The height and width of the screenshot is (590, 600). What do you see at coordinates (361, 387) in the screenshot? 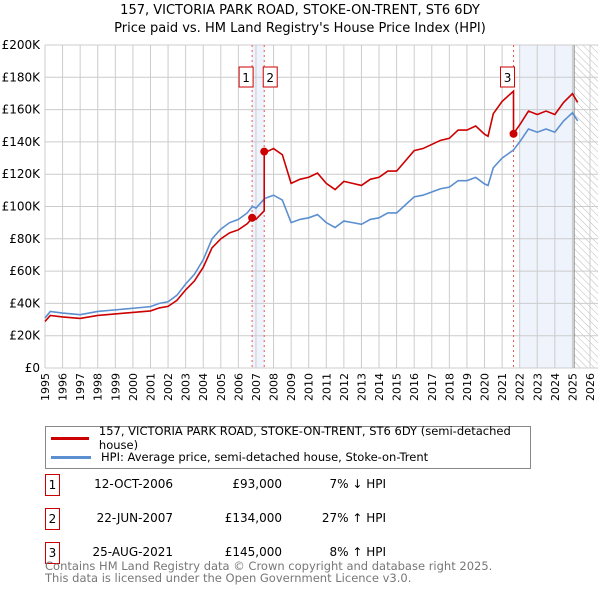
I see `x-tick-label: 2013` at bounding box center [361, 387].